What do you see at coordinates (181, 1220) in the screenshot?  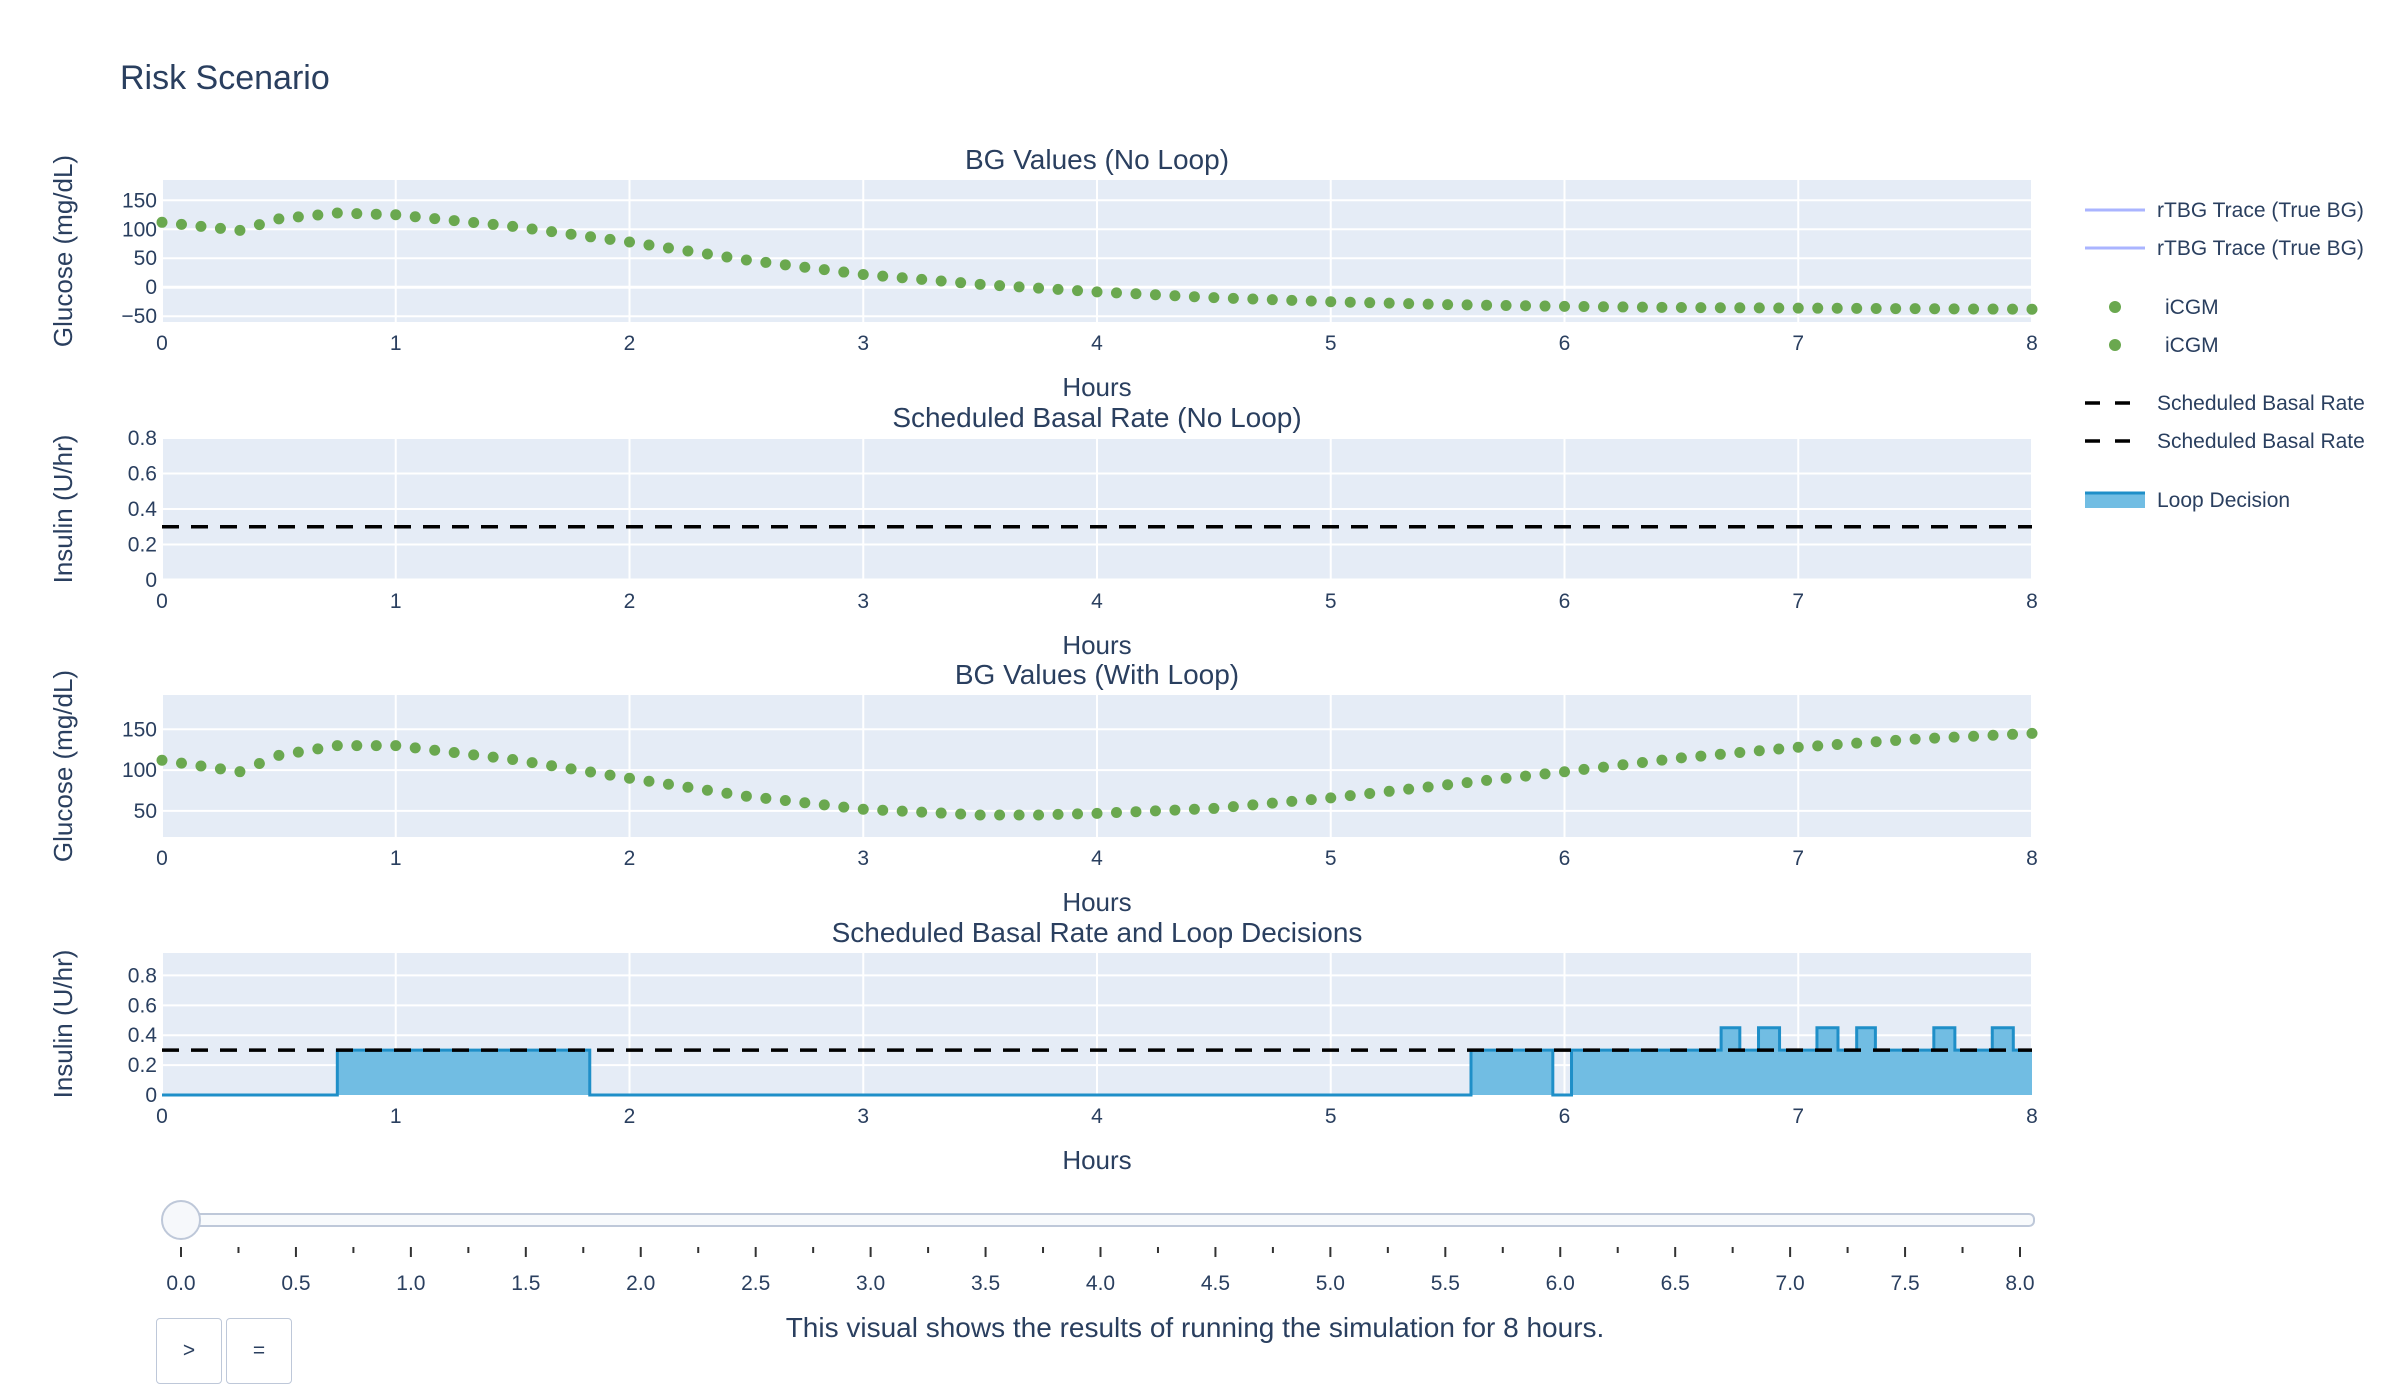 I see `slider-handle` at bounding box center [181, 1220].